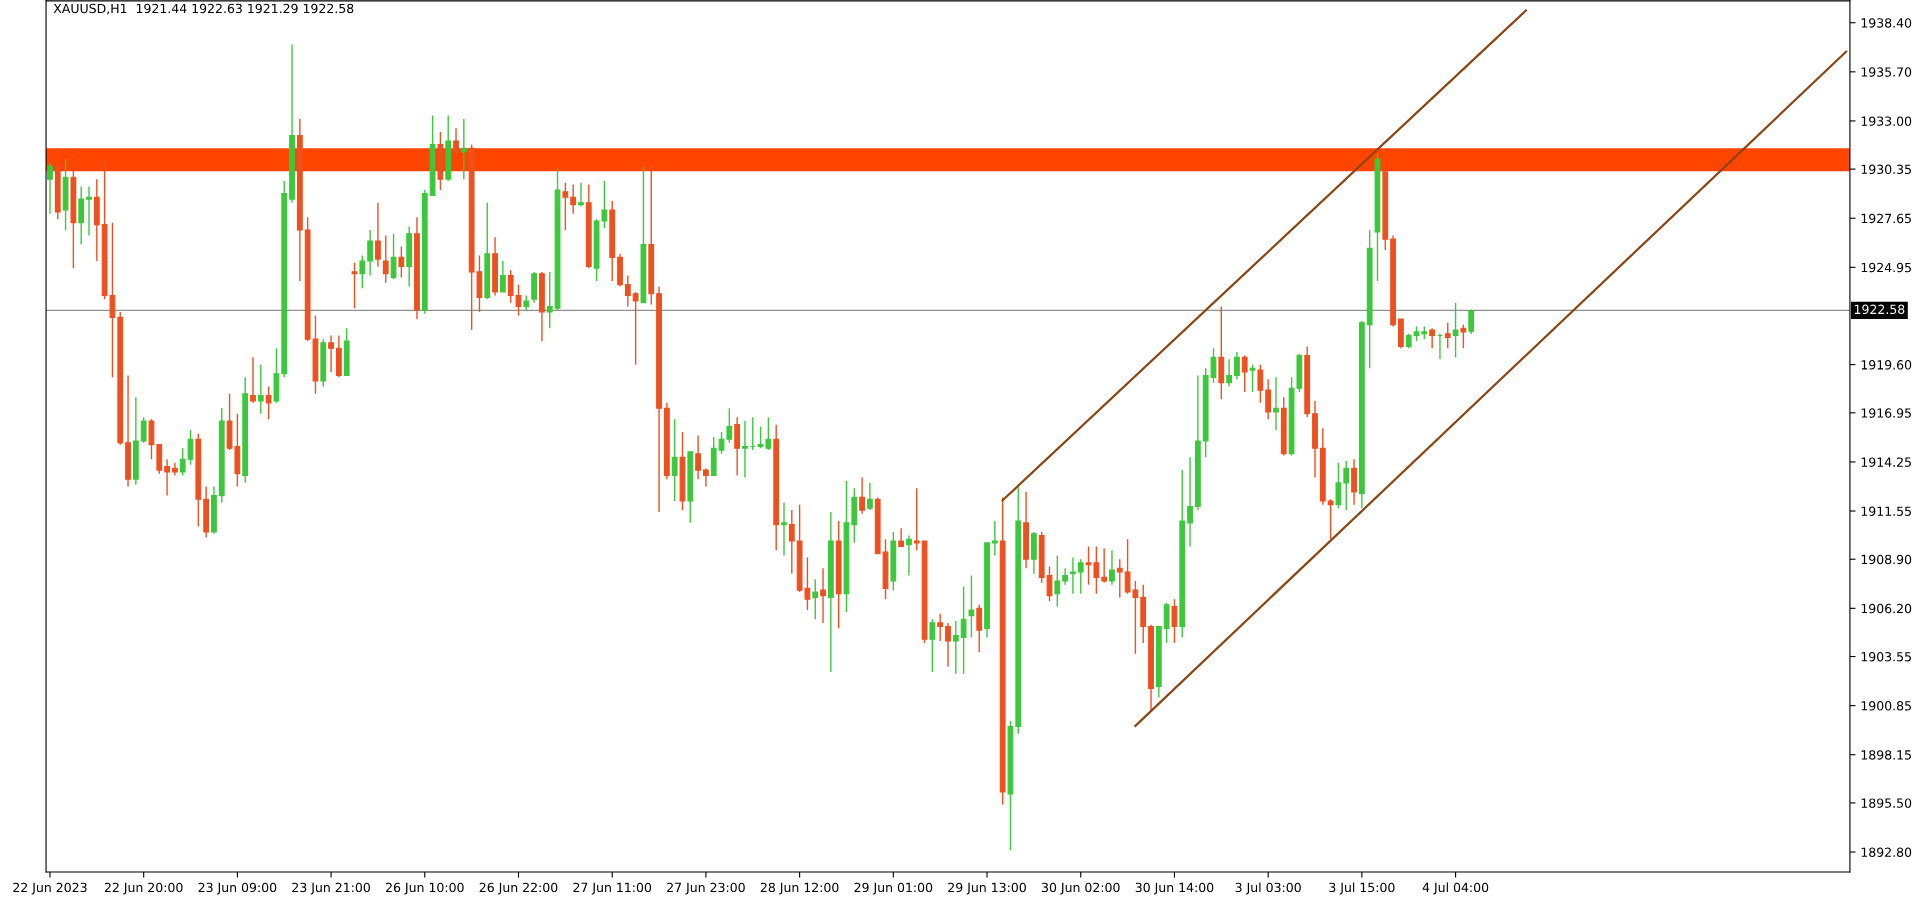  What do you see at coordinates (1886, 656) in the screenshot?
I see `y-tick-label: 1903.55` at bounding box center [1886, 656].